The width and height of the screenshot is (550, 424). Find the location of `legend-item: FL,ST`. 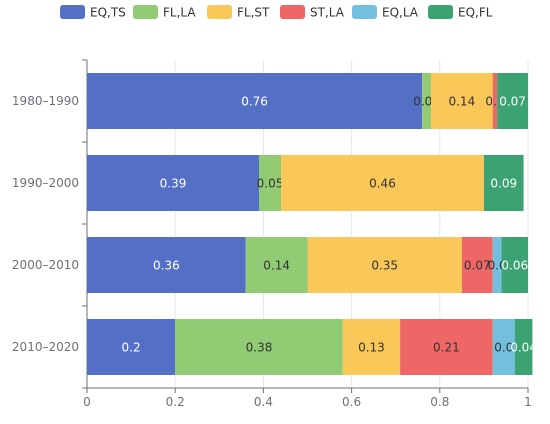

legend-item: FL,ST is located at coordinates (238, 12).